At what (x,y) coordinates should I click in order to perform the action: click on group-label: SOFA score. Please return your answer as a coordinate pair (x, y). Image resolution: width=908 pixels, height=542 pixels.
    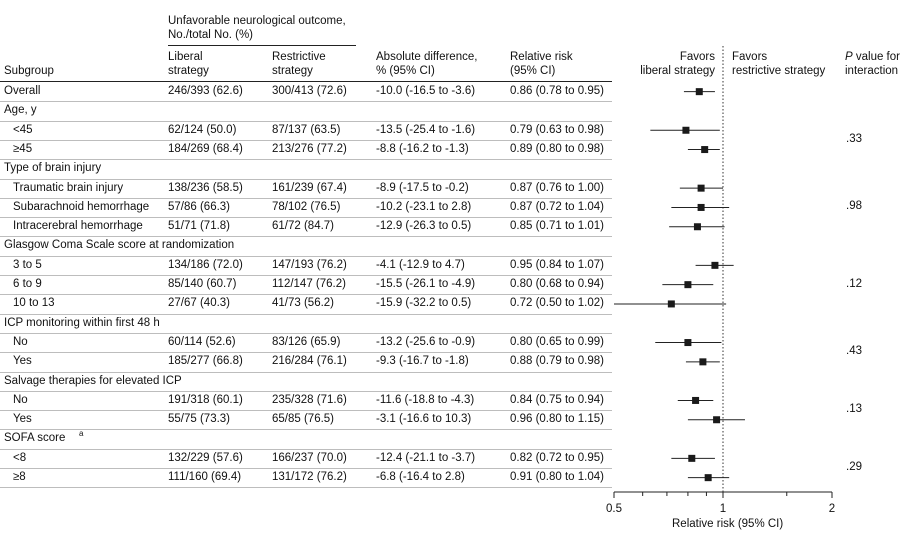
    Looking at the image, I should click on (35, 438).